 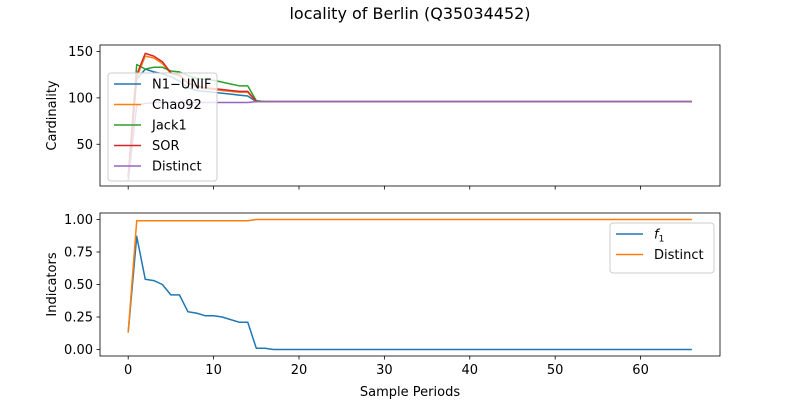 I want to click on x-tick-label: 20, so click(x=299, y=370).